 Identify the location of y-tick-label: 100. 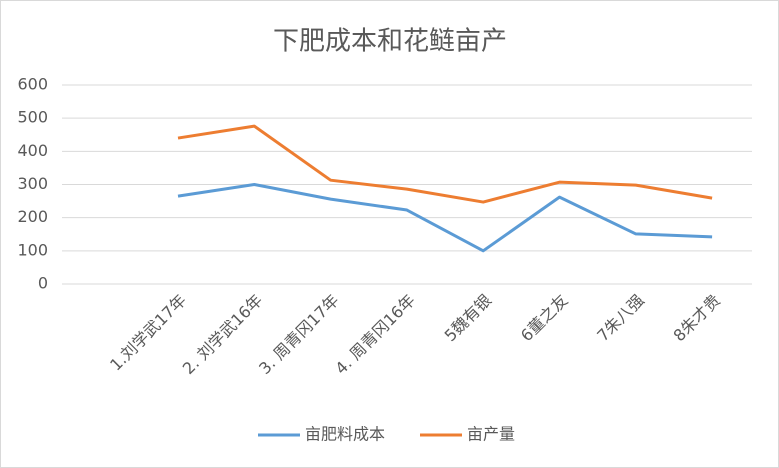
(32, 249).